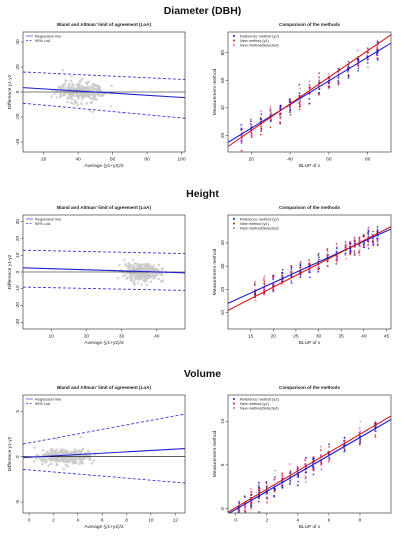 This screenshot has height=550, width=405. What do you see at coordinates (215, 91) in the screenshot?
I see `y-axis-label: Measurement method` at bounding box center [215, 91].